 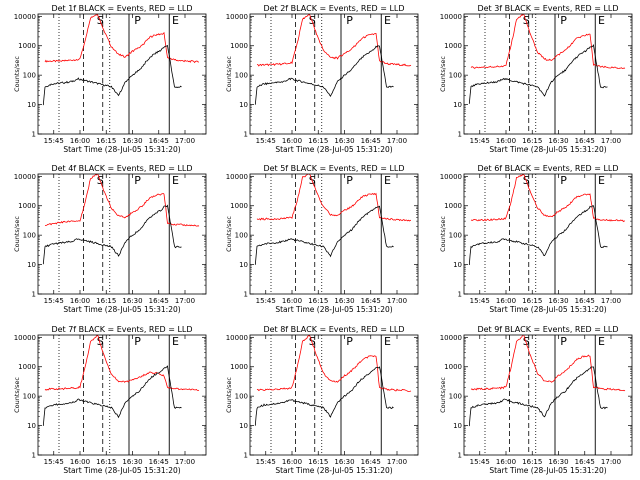 What do you see at coordinates (333, 8) in the screenshot?
I see `panel-title: Det 2f BLACK = Events, RED = LLD` at bounding box center [333, 8].